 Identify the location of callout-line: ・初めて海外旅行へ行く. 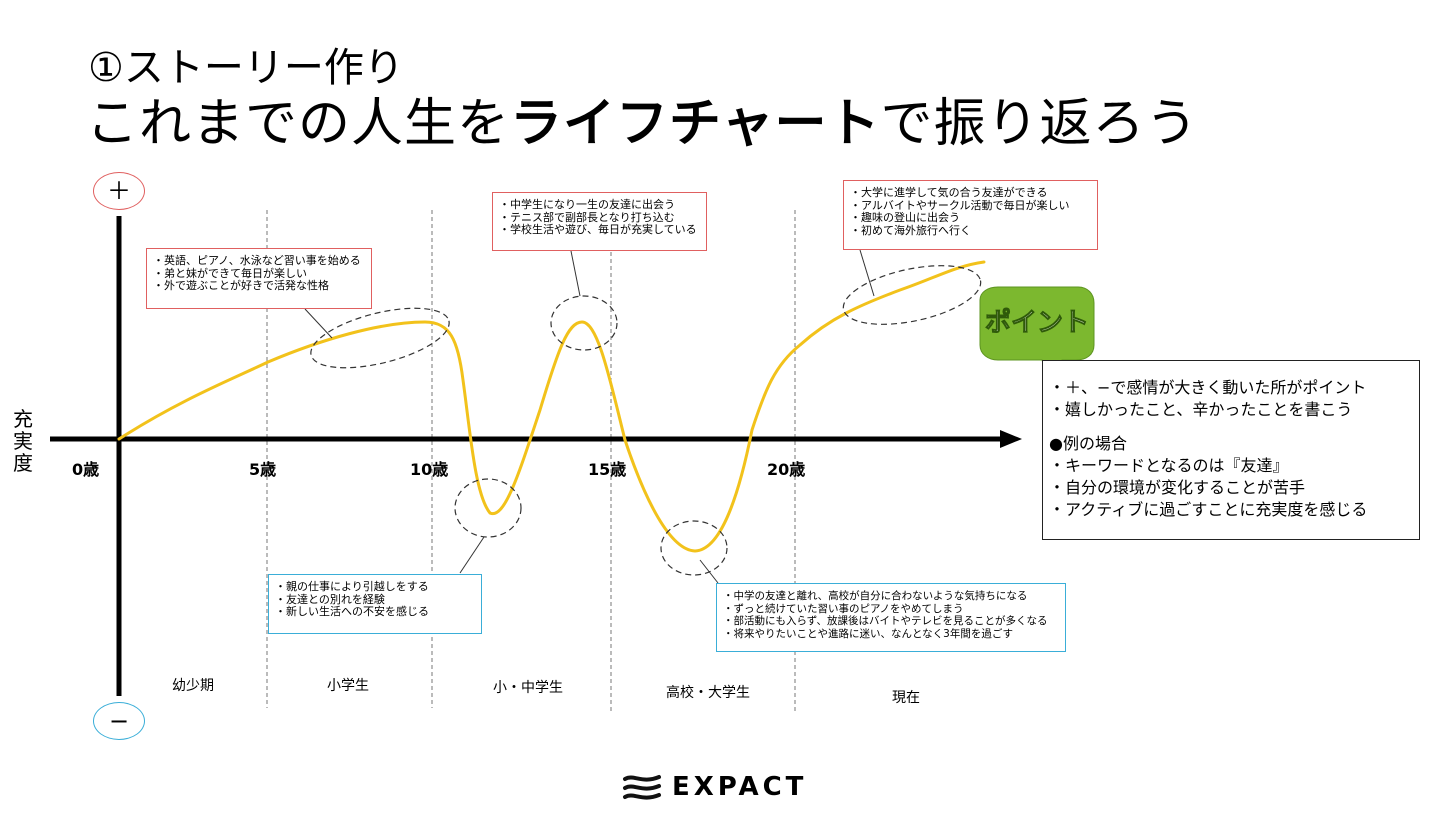
(910, 230).